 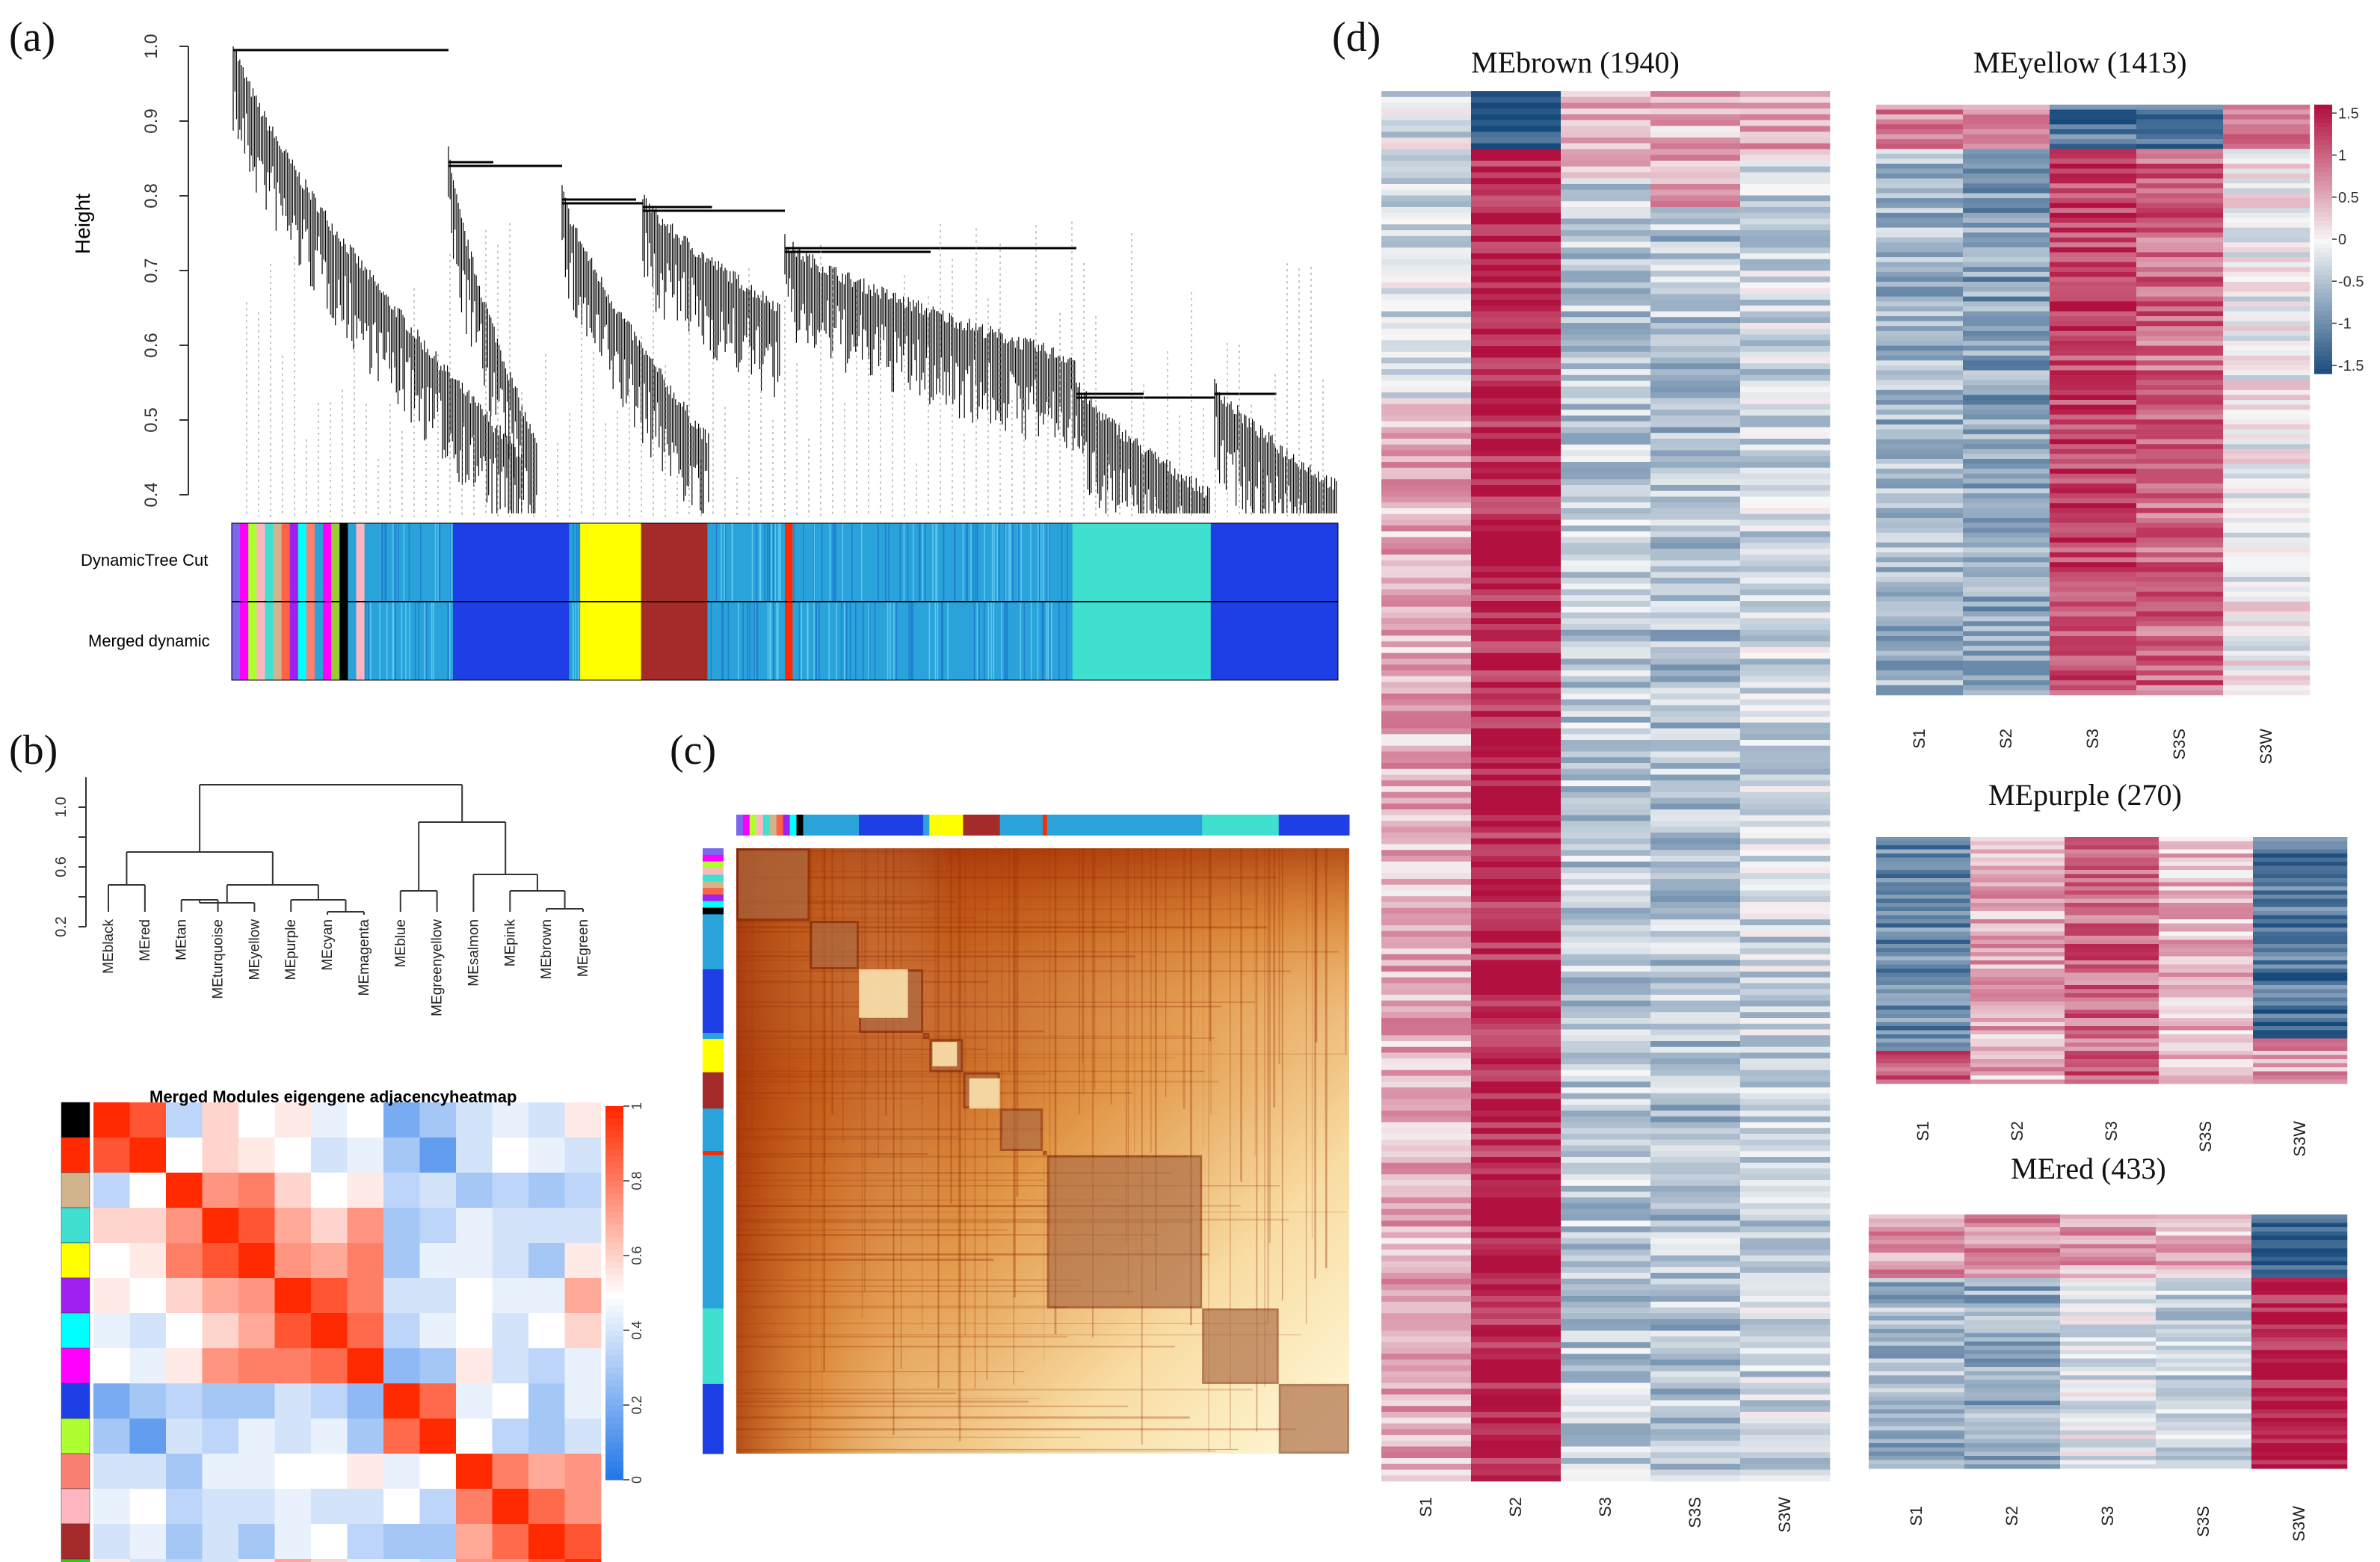 What do you see at coordinates (674, 641) in the screenshot?
I see `module-block-brown` at bounding box center [674, 641].